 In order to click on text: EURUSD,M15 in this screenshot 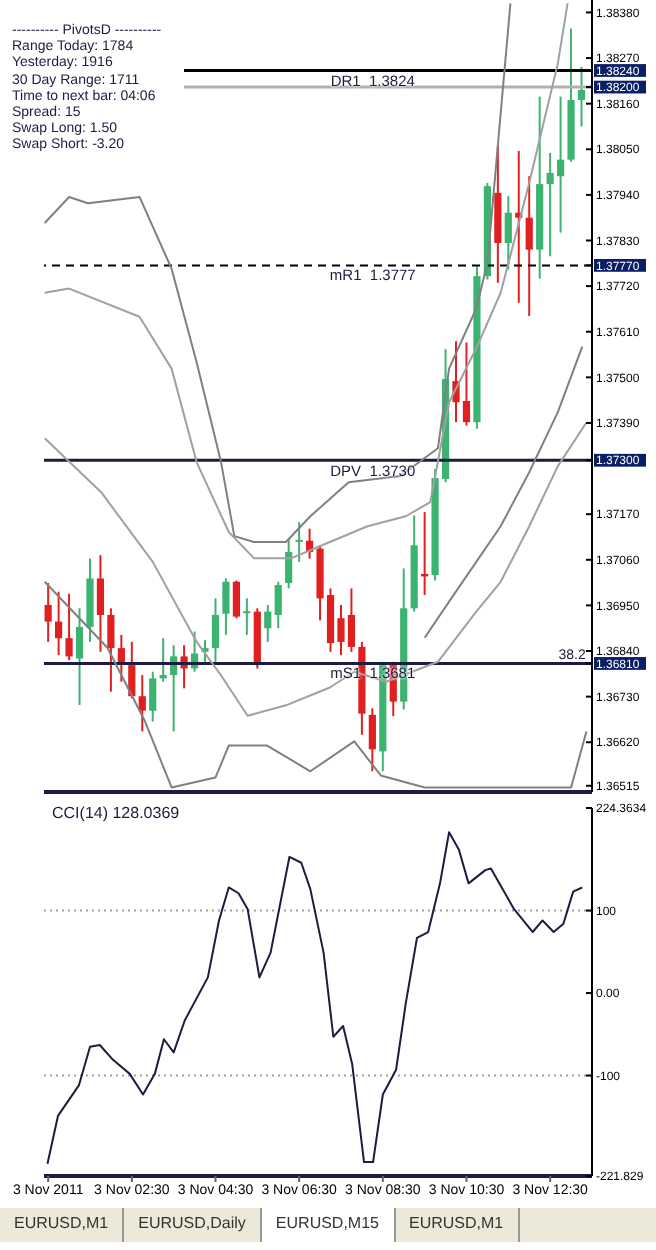, I will do `click(328, 1225)`.